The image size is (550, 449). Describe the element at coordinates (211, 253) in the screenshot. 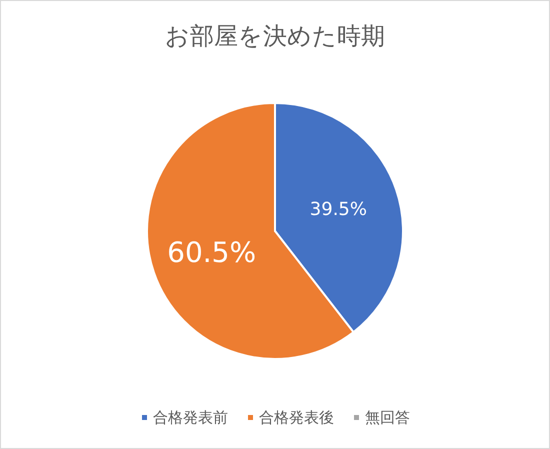

I see `data-label: 60.5%` at that location.